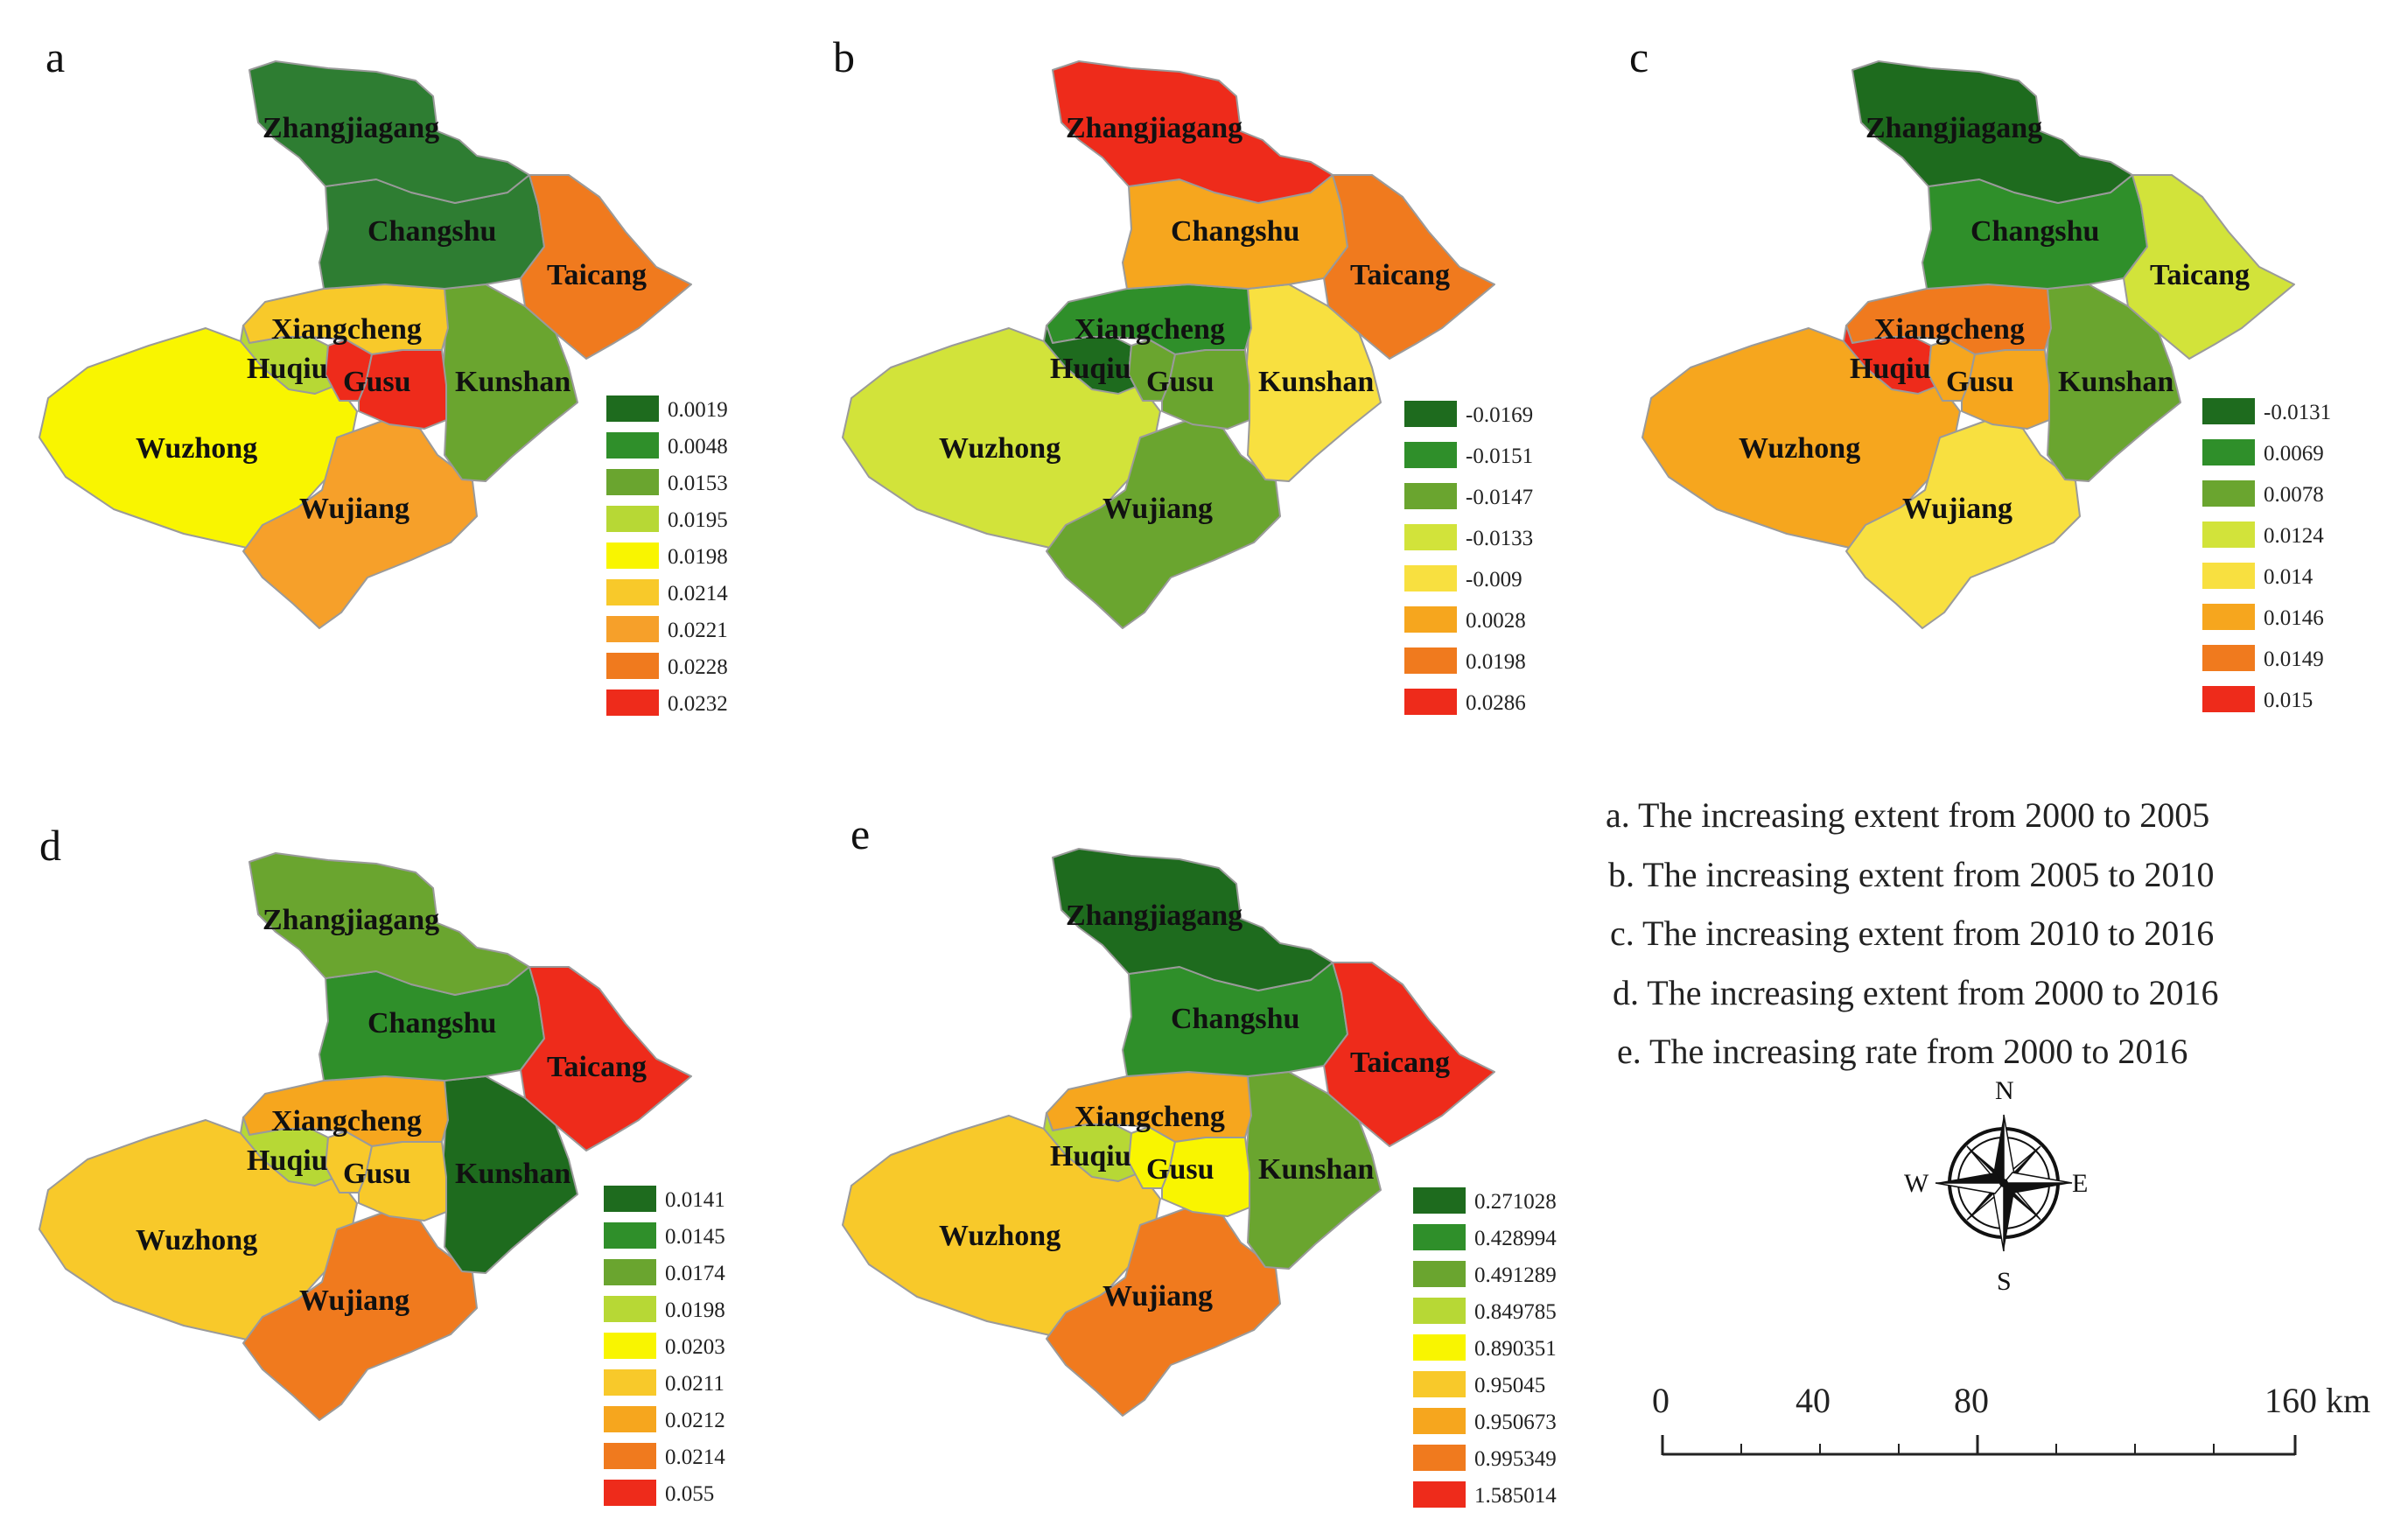 The height and width of the screenshot is (1519, 2408). Describe the element at coordinates (1499, 456) in the screenshot. I see `legend-label: -0.0151` at that location.